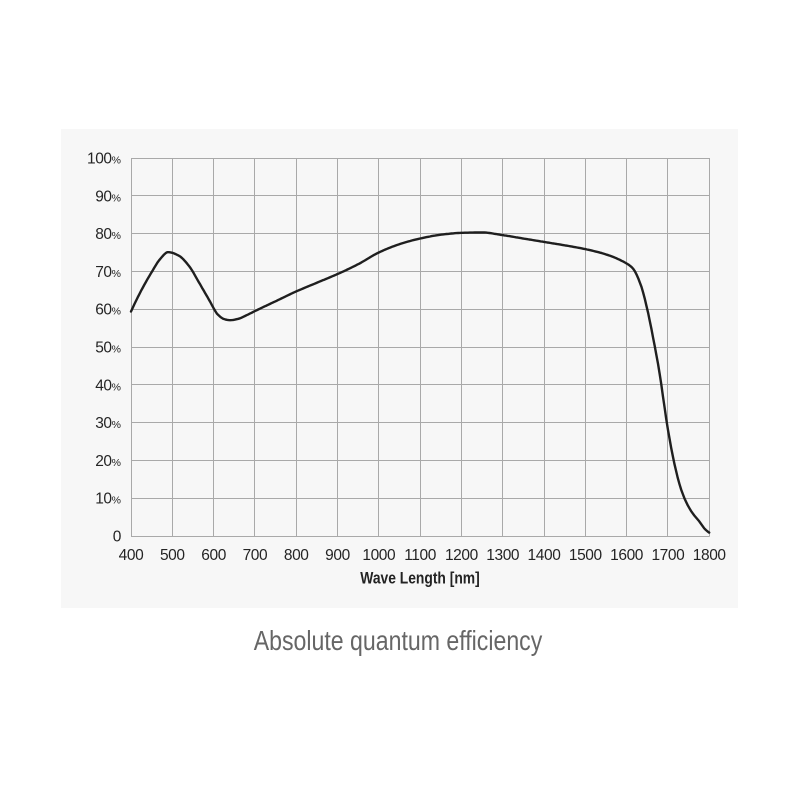  I want to click on svg-text: 40%, so click(108, 385).